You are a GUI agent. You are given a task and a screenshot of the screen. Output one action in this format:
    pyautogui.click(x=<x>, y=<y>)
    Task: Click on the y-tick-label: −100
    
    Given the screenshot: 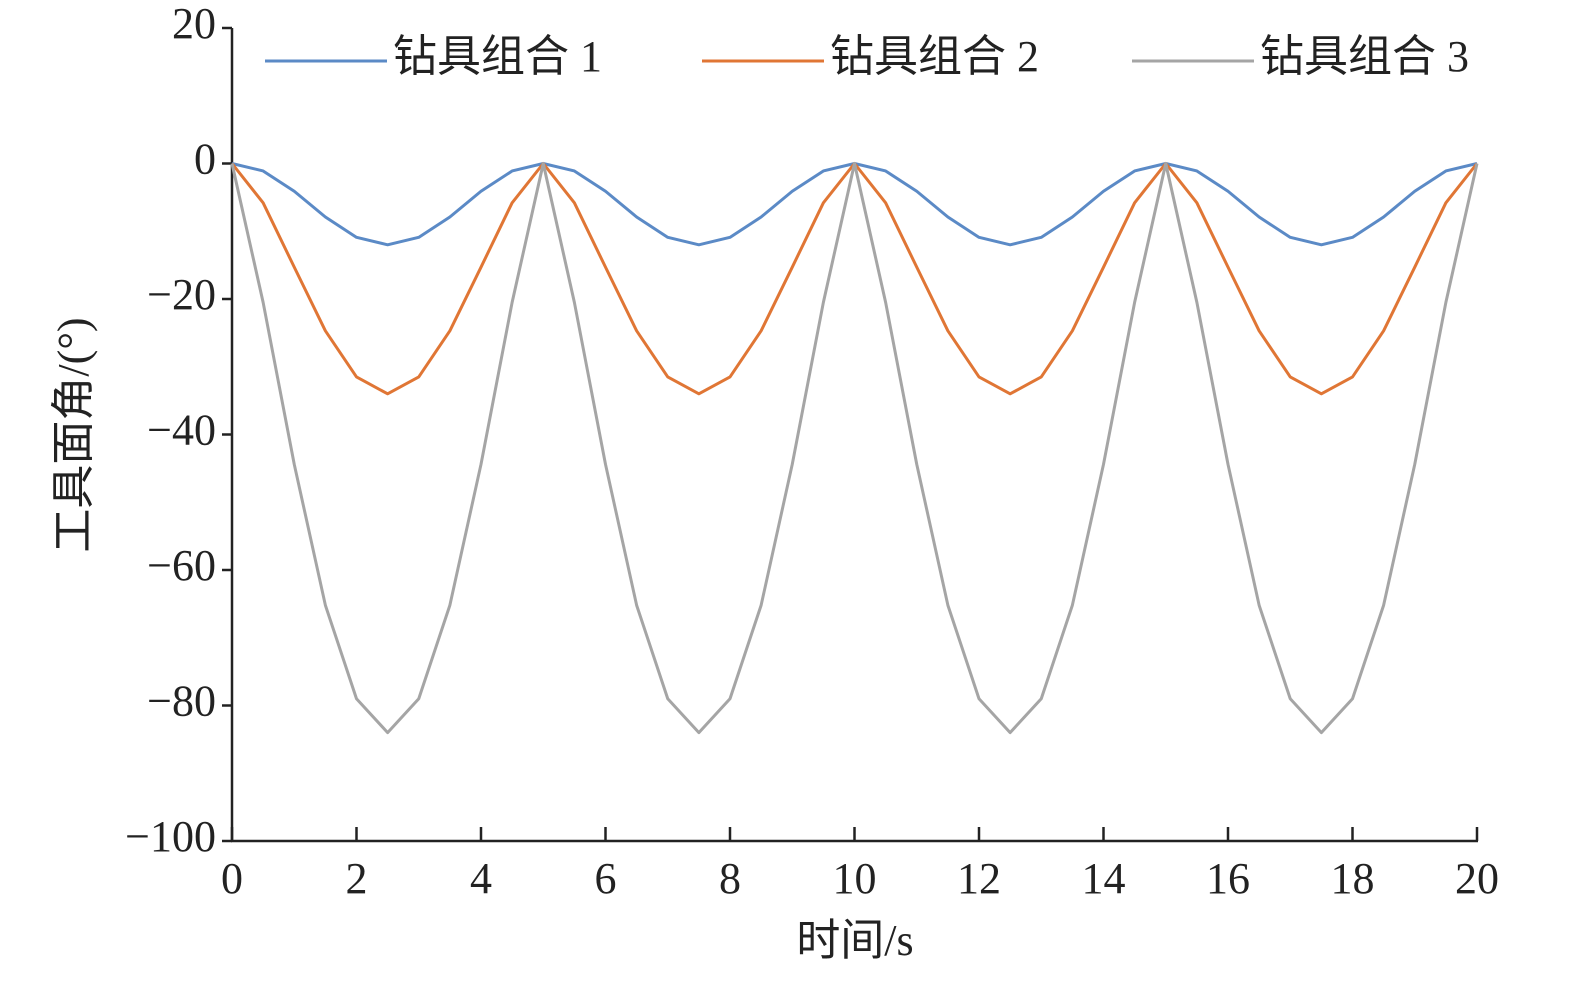 What is the action you would take?
    pyautogui.click(x=170, y=836)
    